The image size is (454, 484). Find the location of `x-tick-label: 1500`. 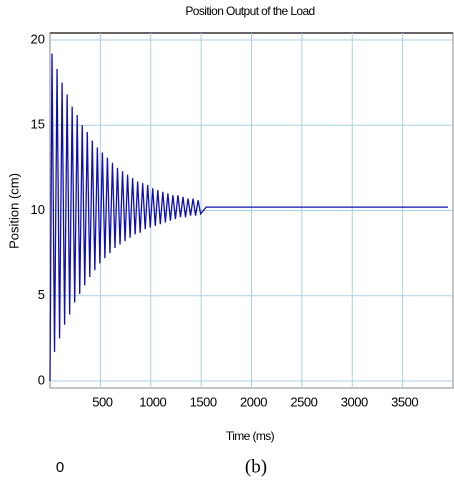

x-tick-label: 1500 is located at coordinates (203, 401).